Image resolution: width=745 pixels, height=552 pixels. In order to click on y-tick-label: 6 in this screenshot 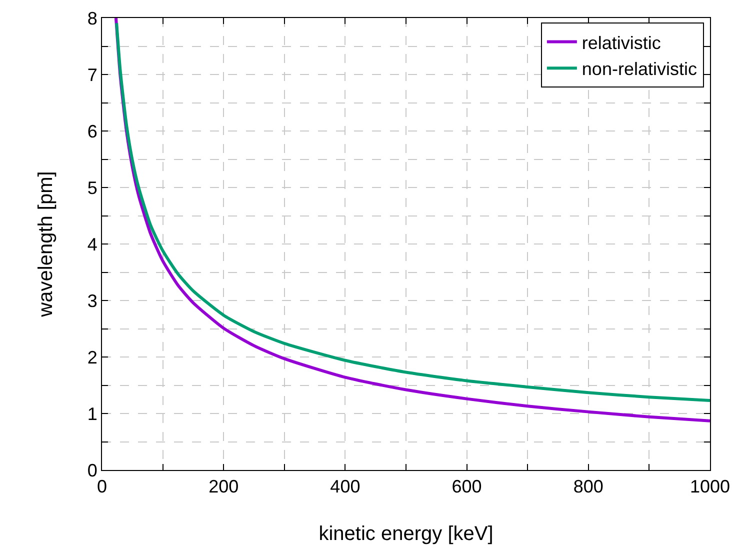, I will do `click(92, 131)`.